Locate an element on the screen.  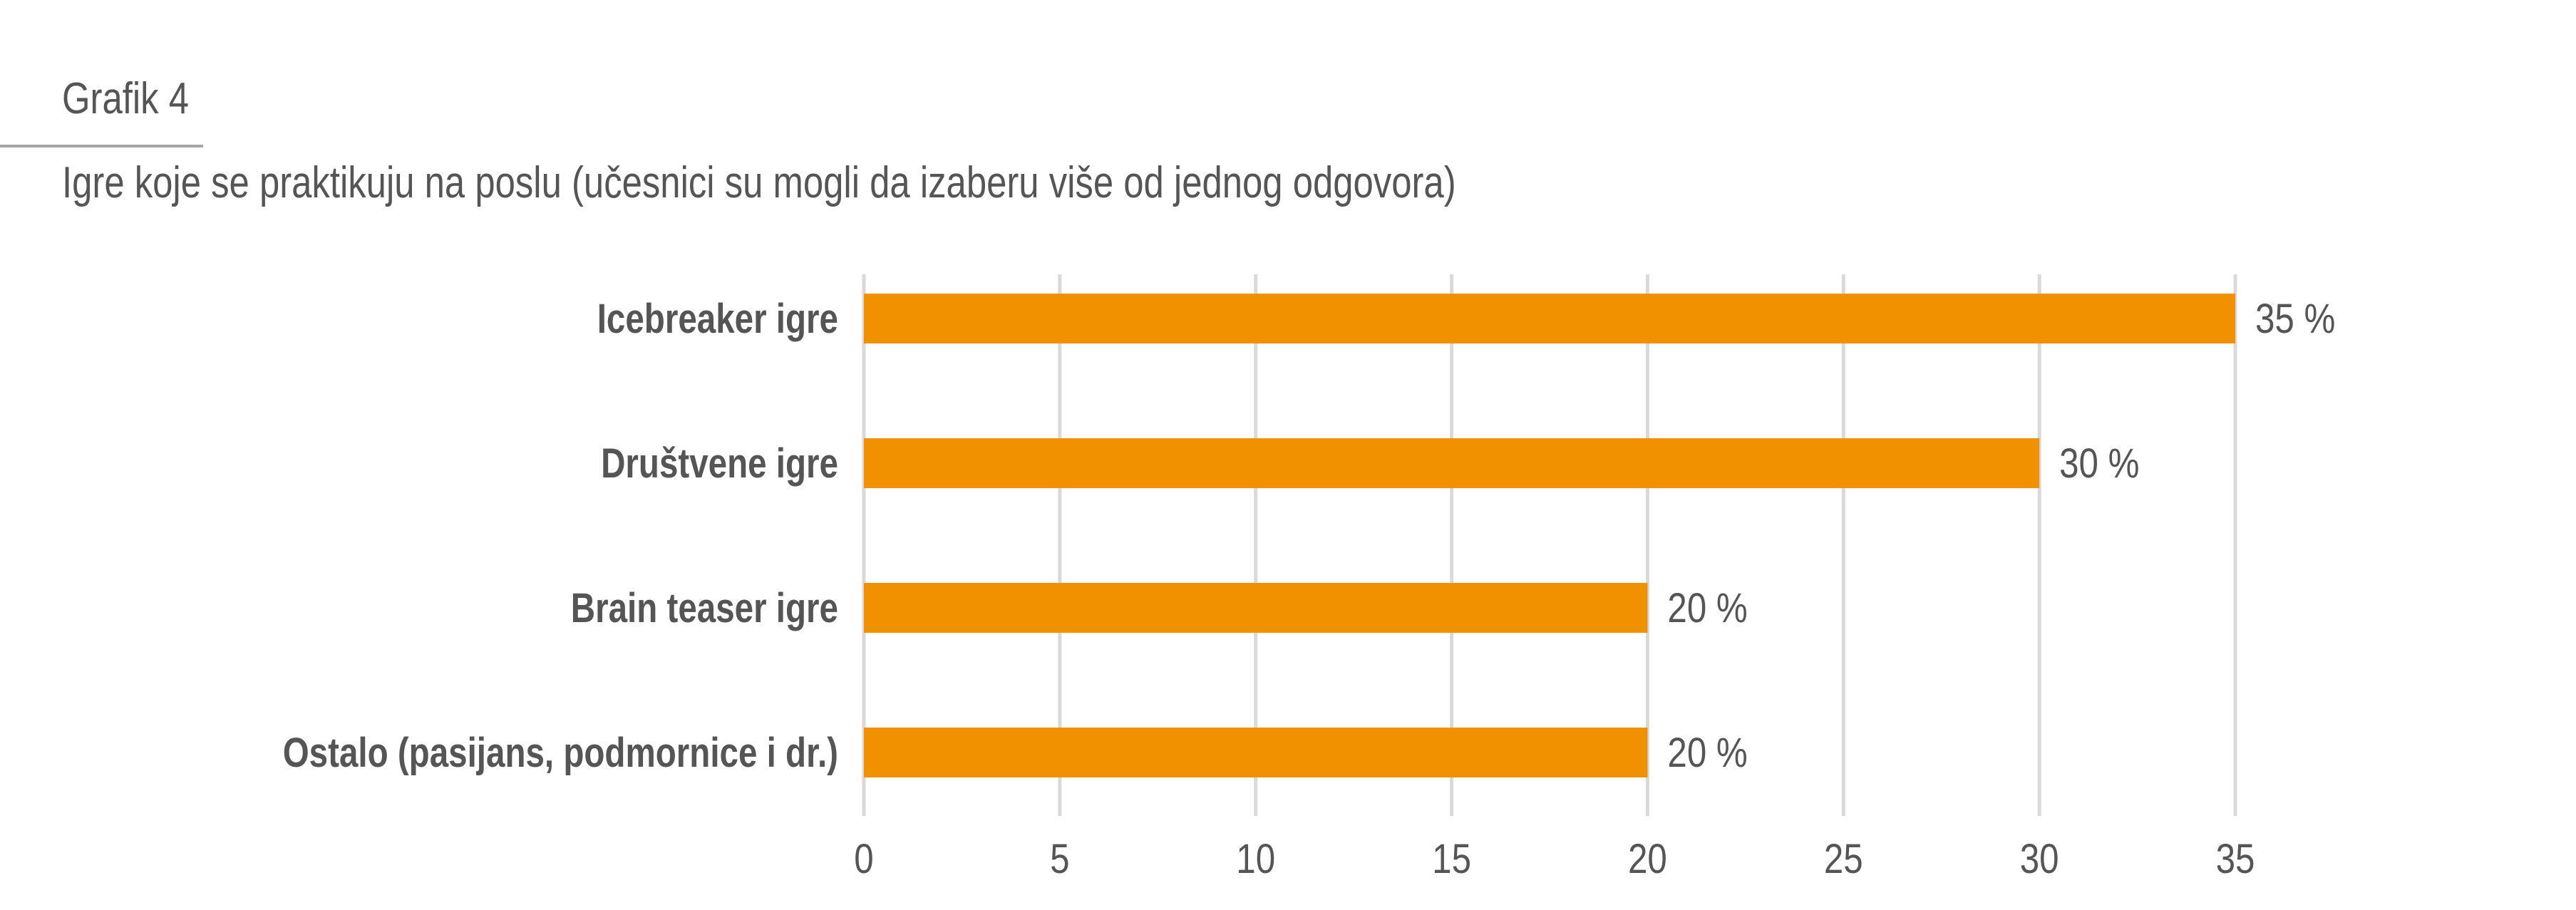
category-label: Društvene igre is located at coordinates (719, 464).